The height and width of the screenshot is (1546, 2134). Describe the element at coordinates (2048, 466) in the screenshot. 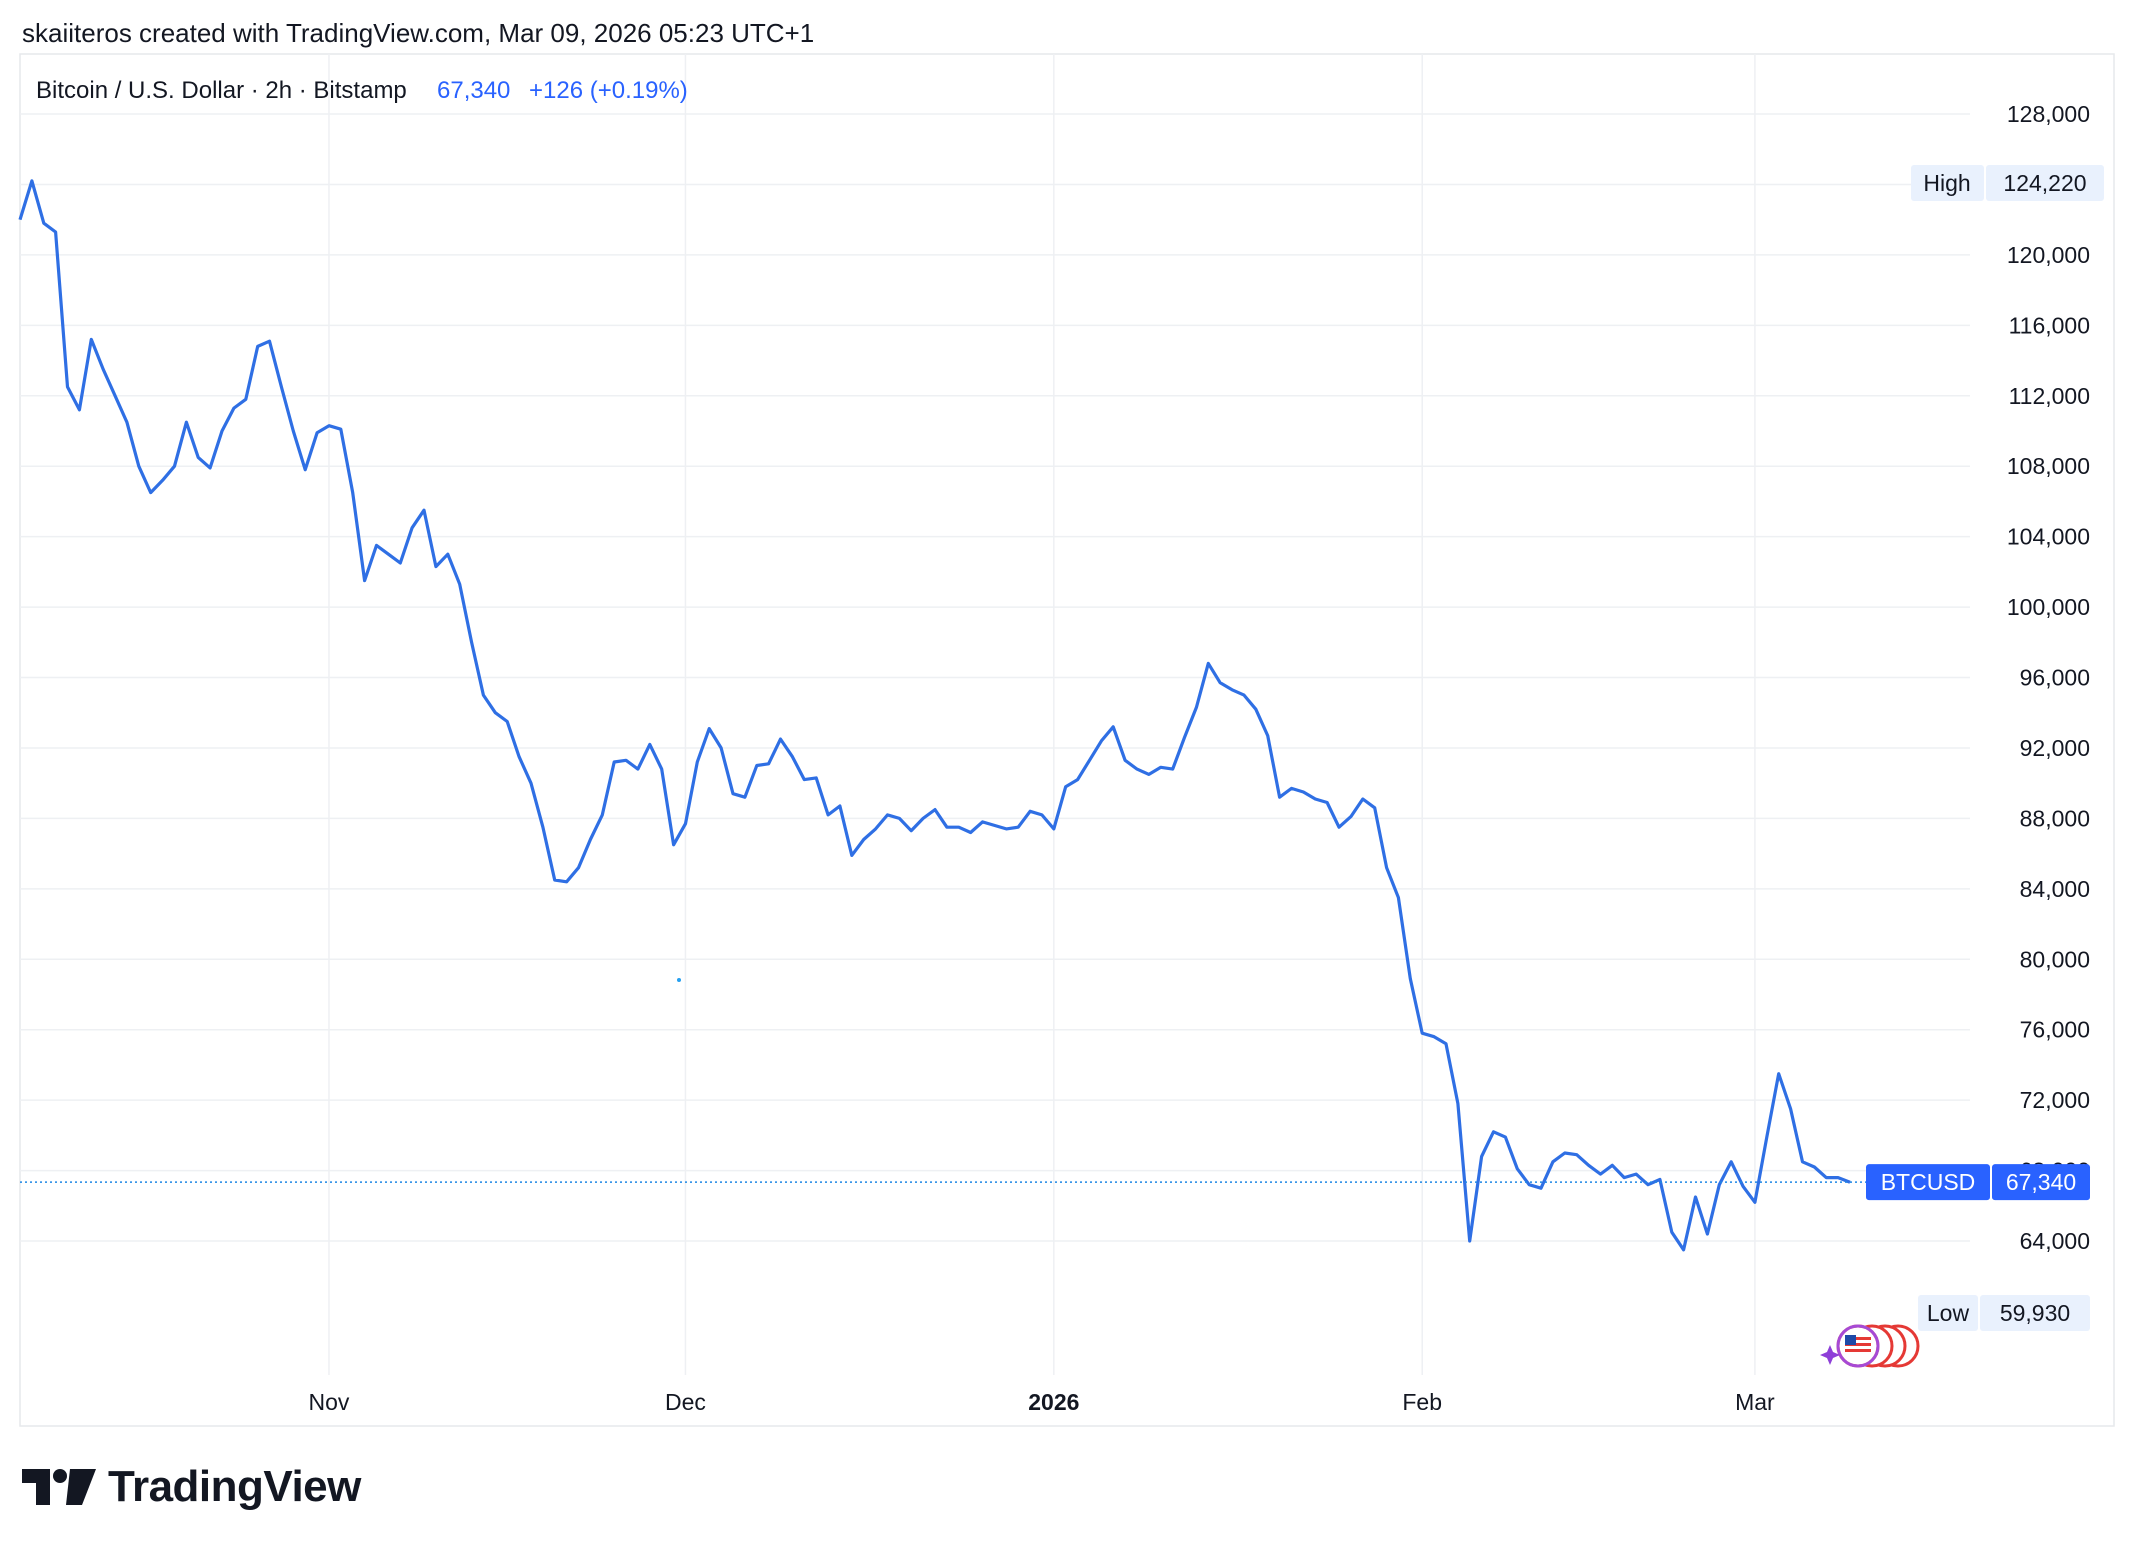

I see `y-tick-label: 108,000` at that location.